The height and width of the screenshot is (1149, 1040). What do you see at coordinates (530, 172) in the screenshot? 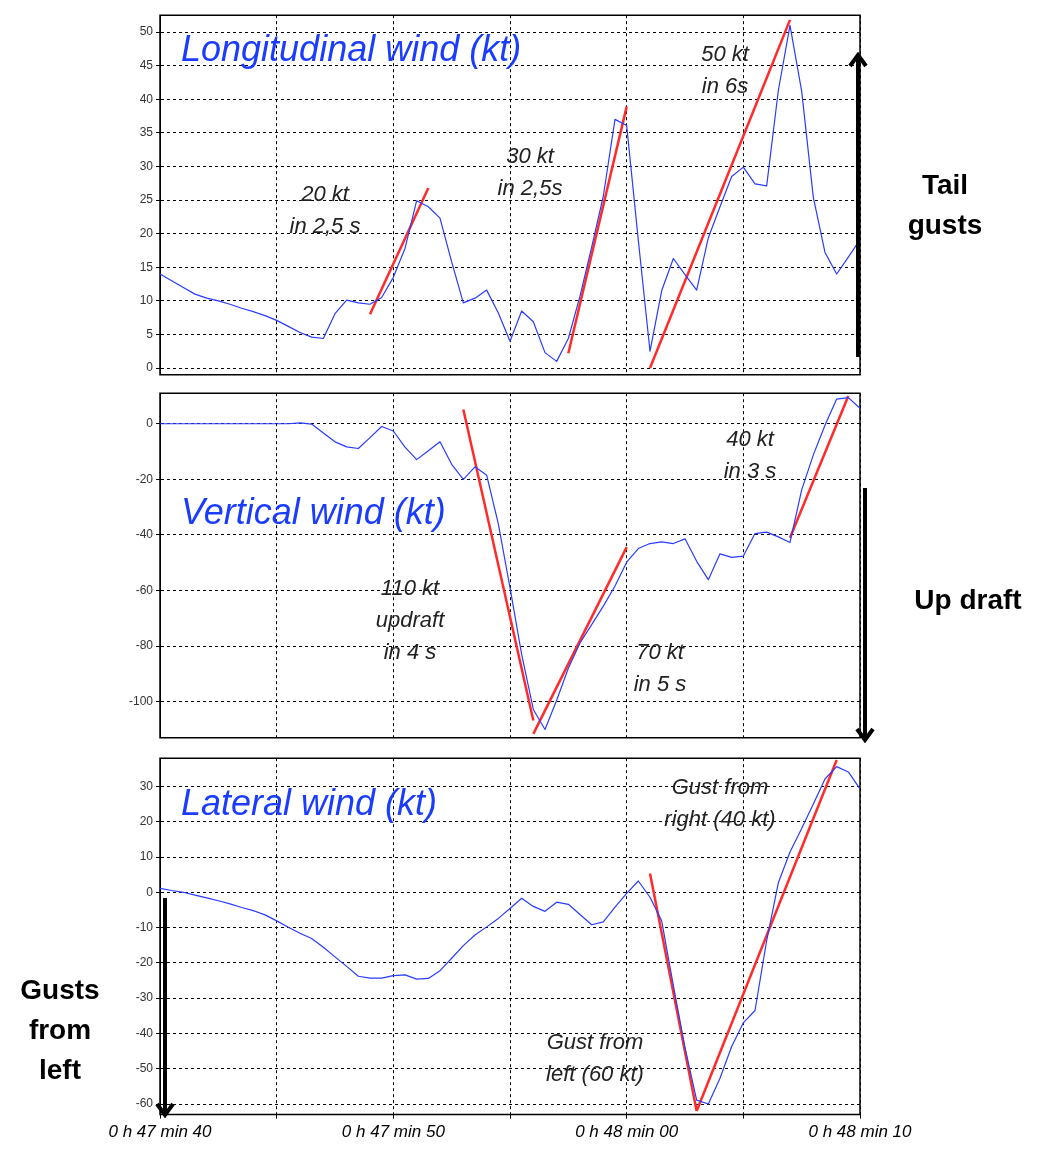
I see `annotation: 30 kt in 2,5s` at bounding box center [530, 172].